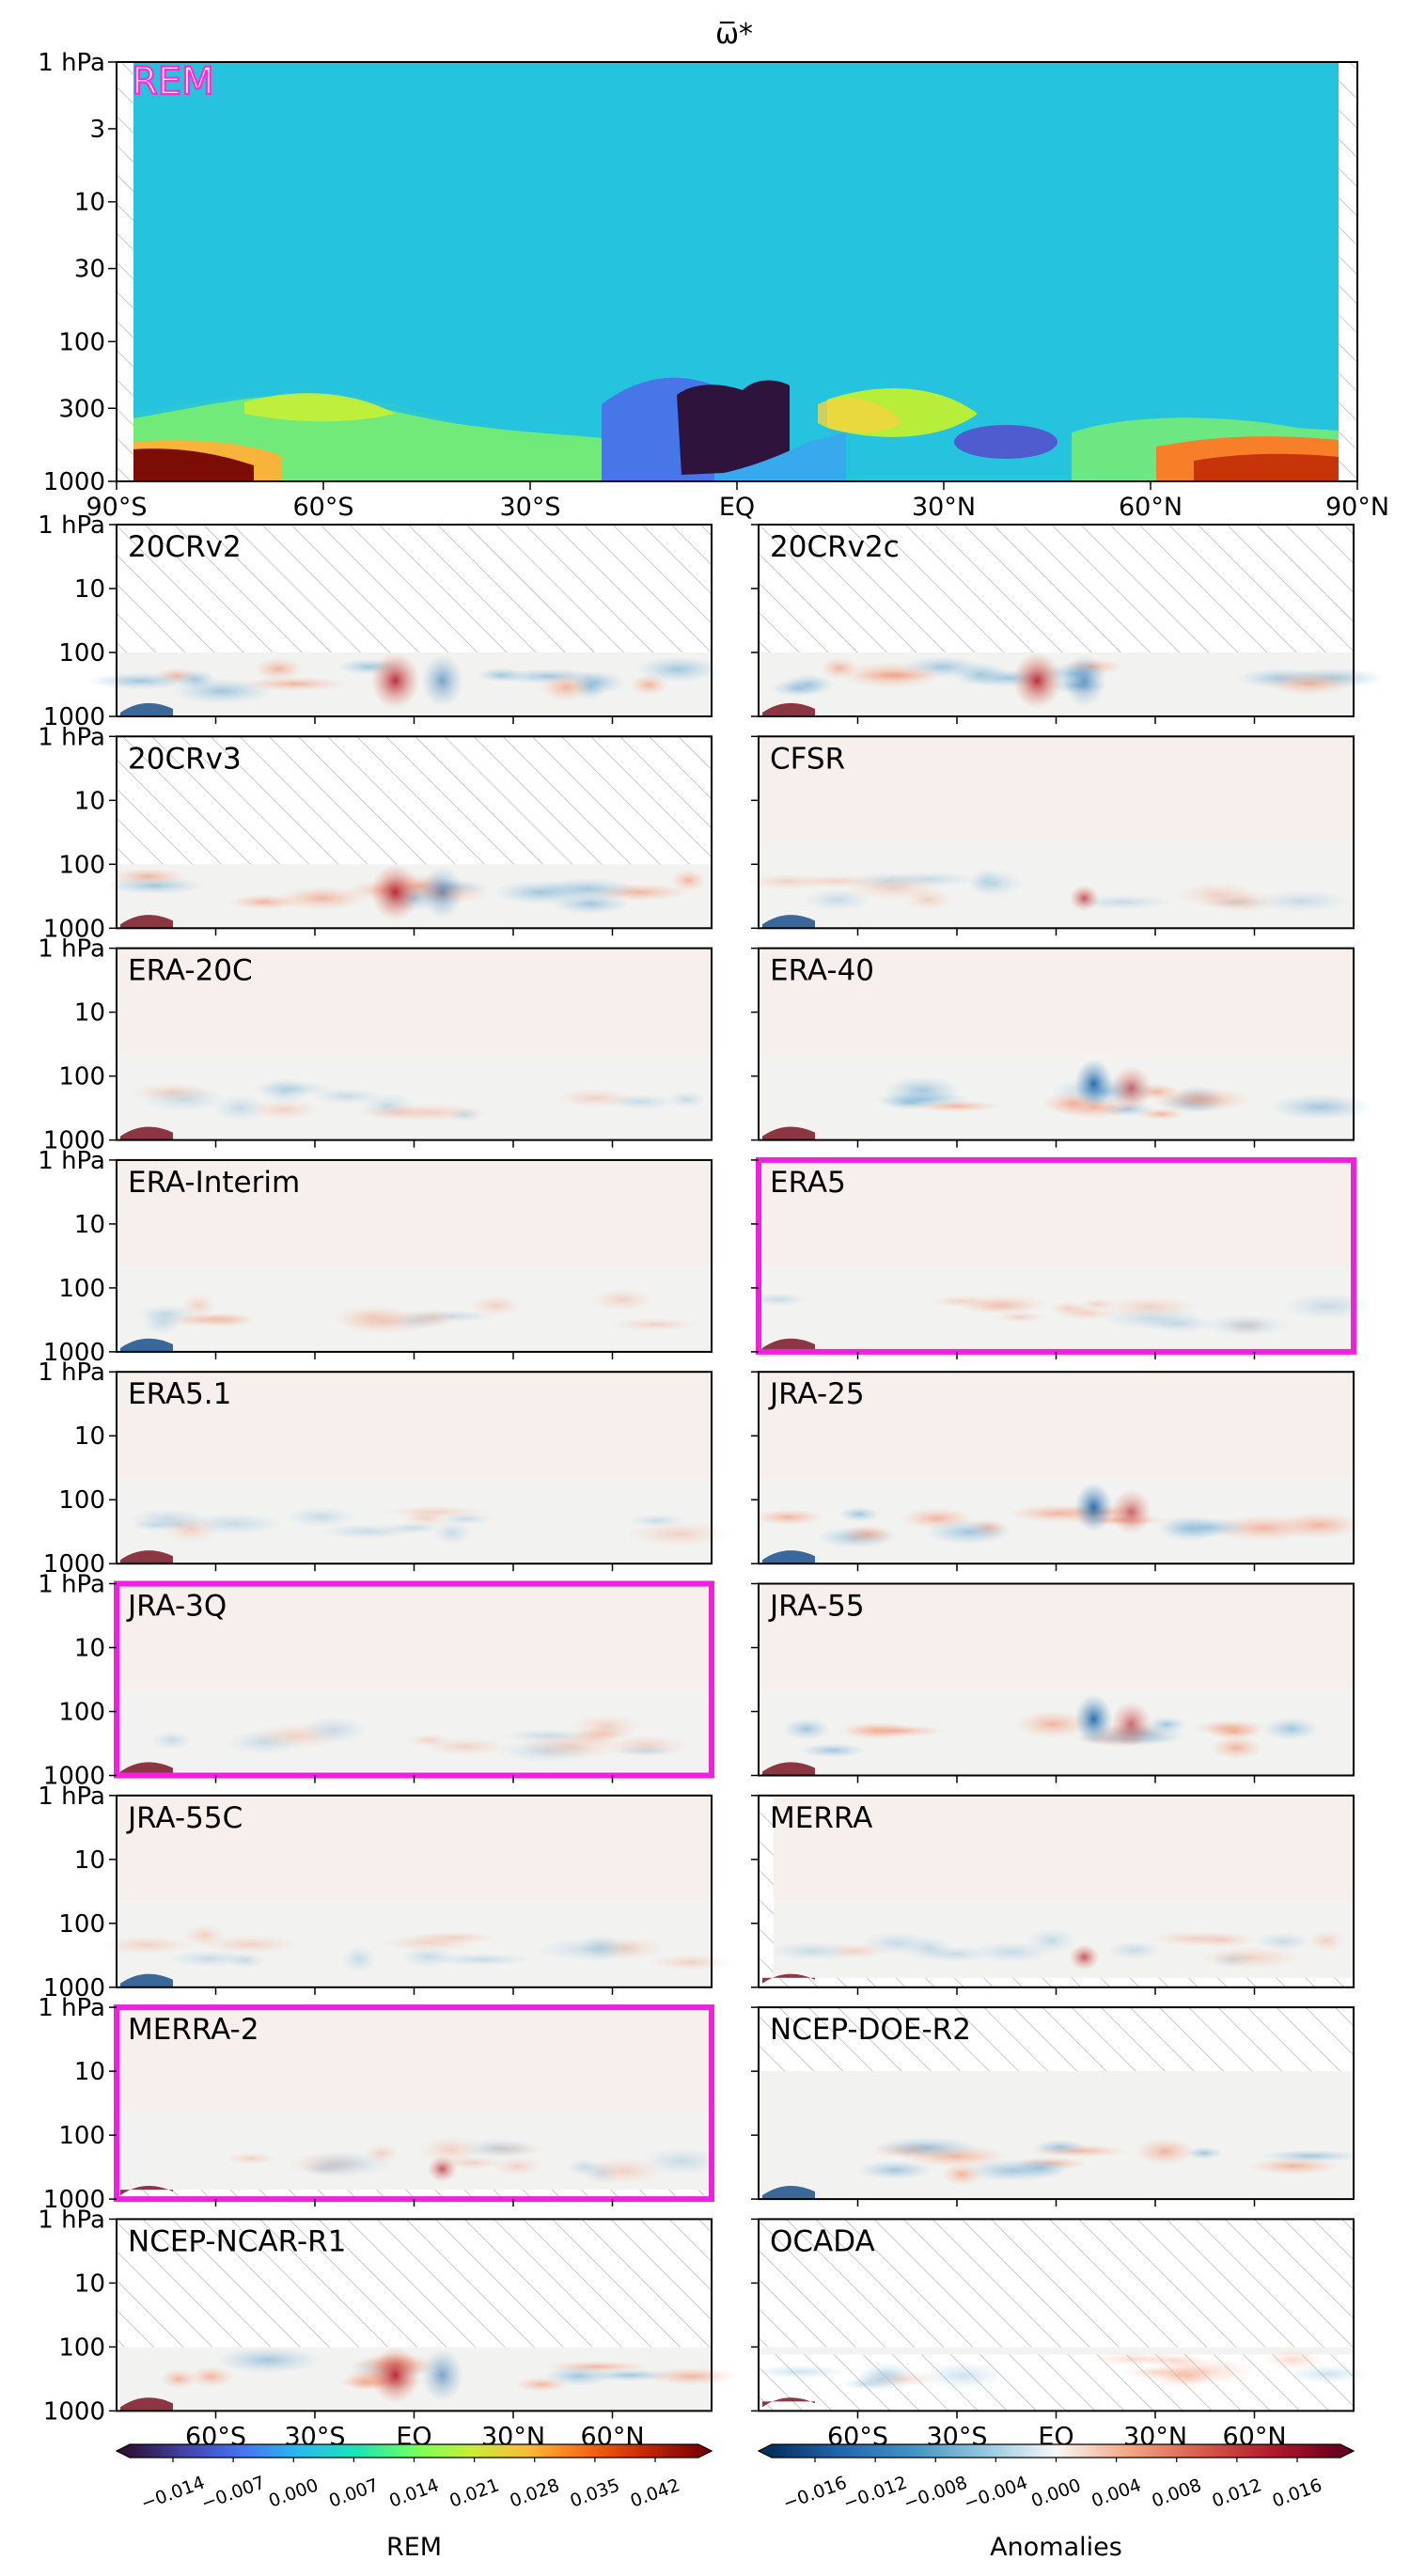  What do you see at coordinates (375, 1045) in the screenshot?
I see `panel-era-20c: ERA-20C 1 hPa 10 100 1000` at bounding box center [375, 1045].